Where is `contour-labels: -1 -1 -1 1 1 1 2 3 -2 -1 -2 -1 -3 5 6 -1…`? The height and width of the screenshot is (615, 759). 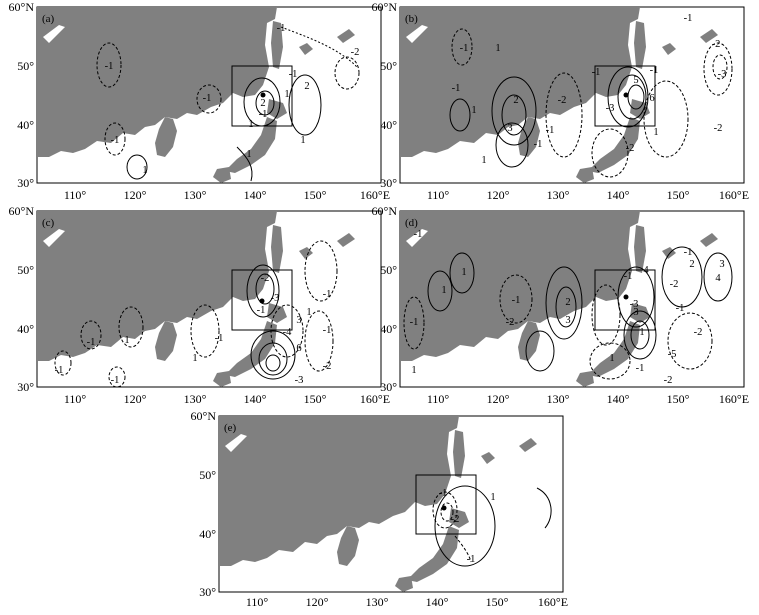
contour-labels: -1 -1 -1 1 1 1 2 3 -2 -1 -2 -1 -3 5 6 -1… is located at coordinates (589, 89).